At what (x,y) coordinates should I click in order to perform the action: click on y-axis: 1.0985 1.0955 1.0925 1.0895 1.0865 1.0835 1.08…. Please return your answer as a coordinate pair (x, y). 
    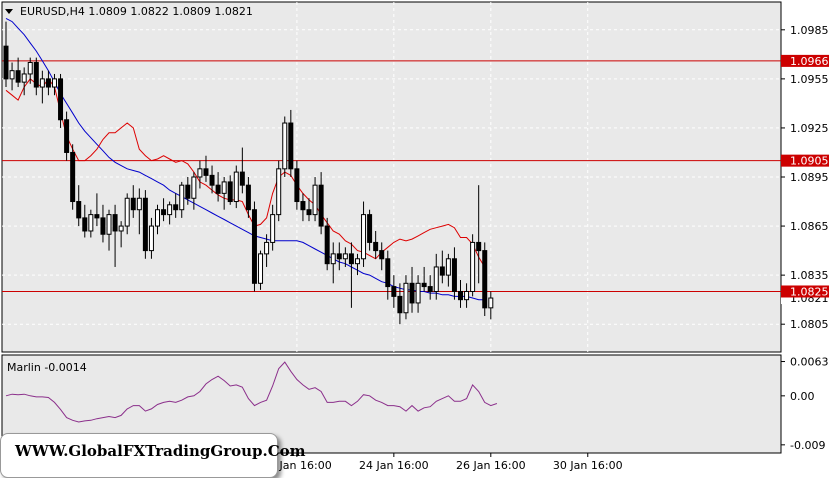
    Looking at the image, I should click on (805, 177).